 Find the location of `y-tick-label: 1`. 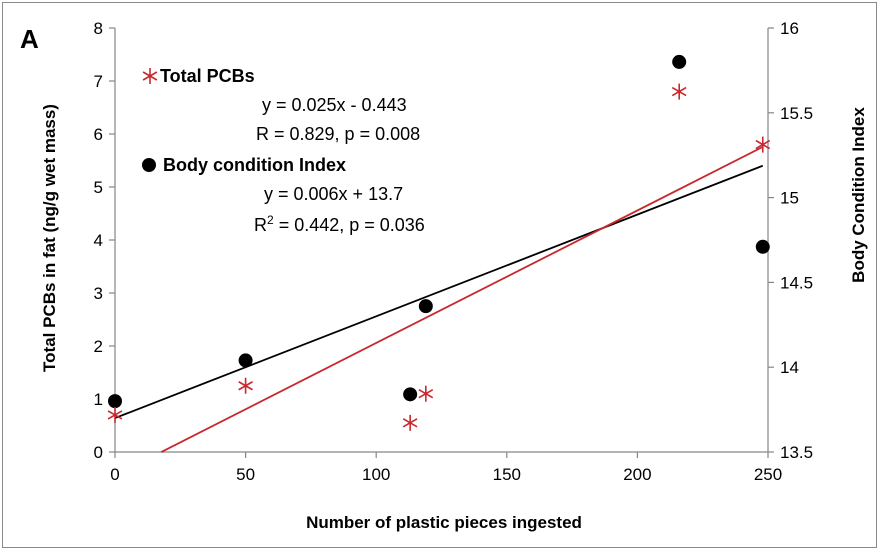

y-tick-label: 1 is located at coordinates (98, 399).